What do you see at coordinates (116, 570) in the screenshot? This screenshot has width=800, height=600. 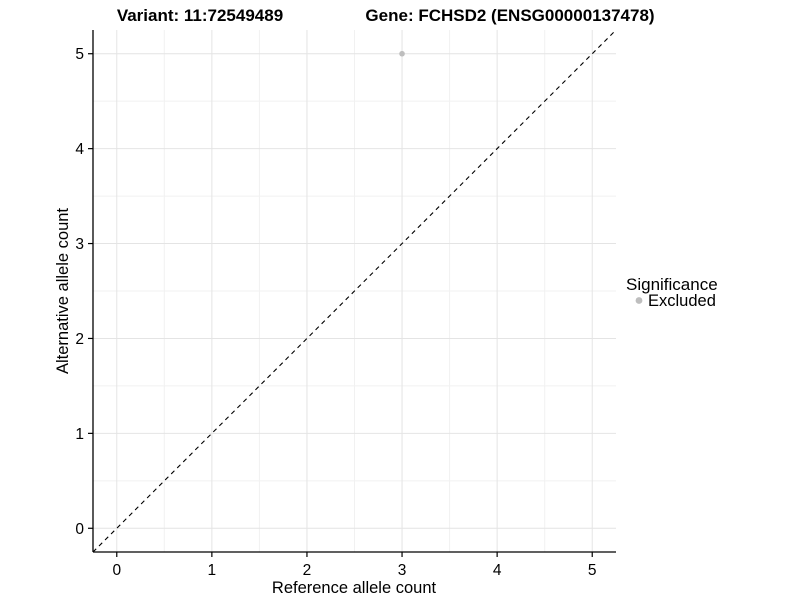 I see `x-tick-label: 0` at bounding box center [116, 570].